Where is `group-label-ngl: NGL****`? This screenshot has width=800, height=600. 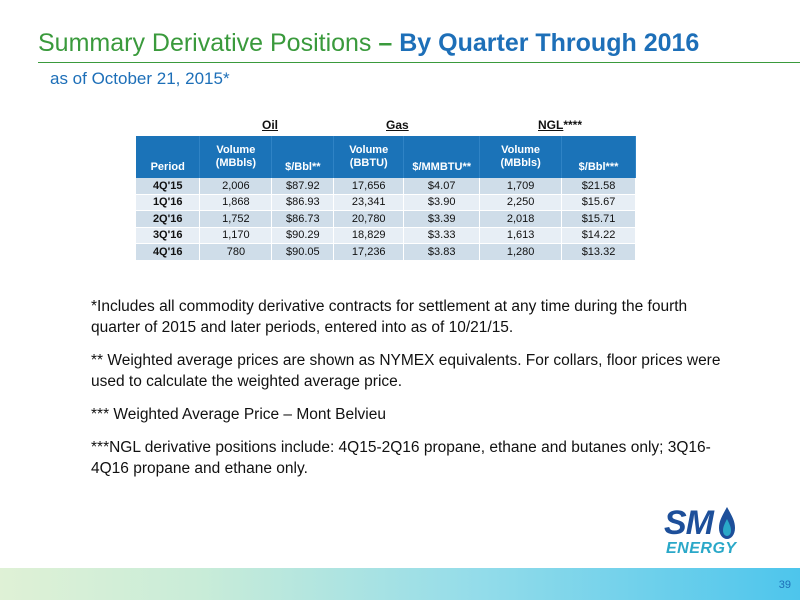 group-label-ngl: NGL**** is located at coordinates (560, 125).